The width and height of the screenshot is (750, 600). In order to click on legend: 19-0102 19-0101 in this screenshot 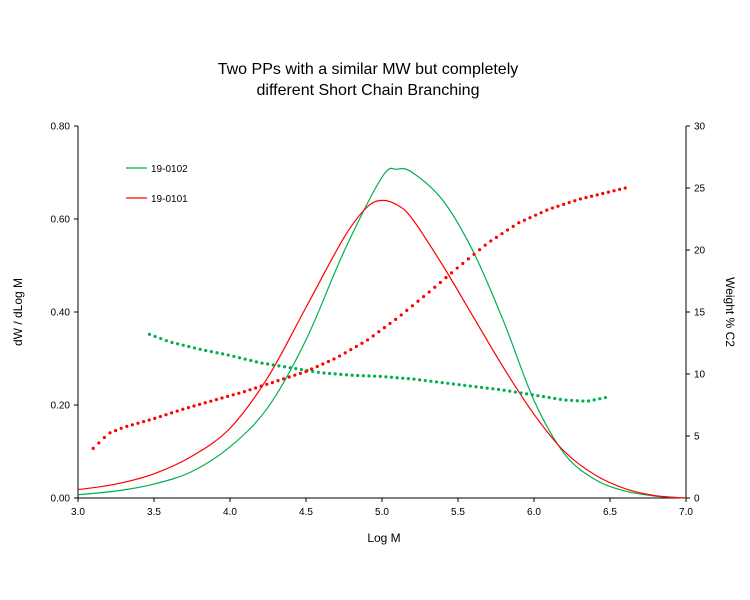, I will do `click(157, 184)`.